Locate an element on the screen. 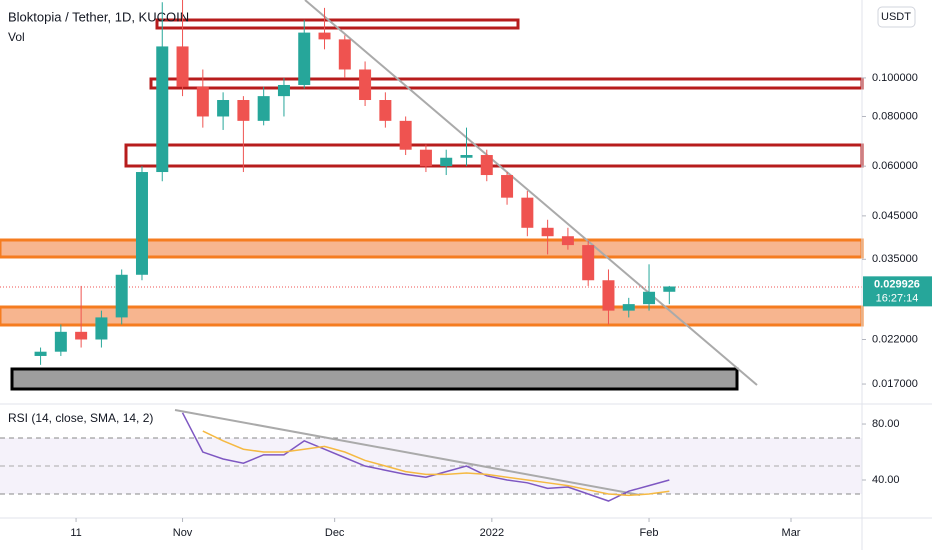 Image resolution: width=932 pixels, height=550 pixels. y-tick-label: 80.00 is located at coordinates (886, 424).